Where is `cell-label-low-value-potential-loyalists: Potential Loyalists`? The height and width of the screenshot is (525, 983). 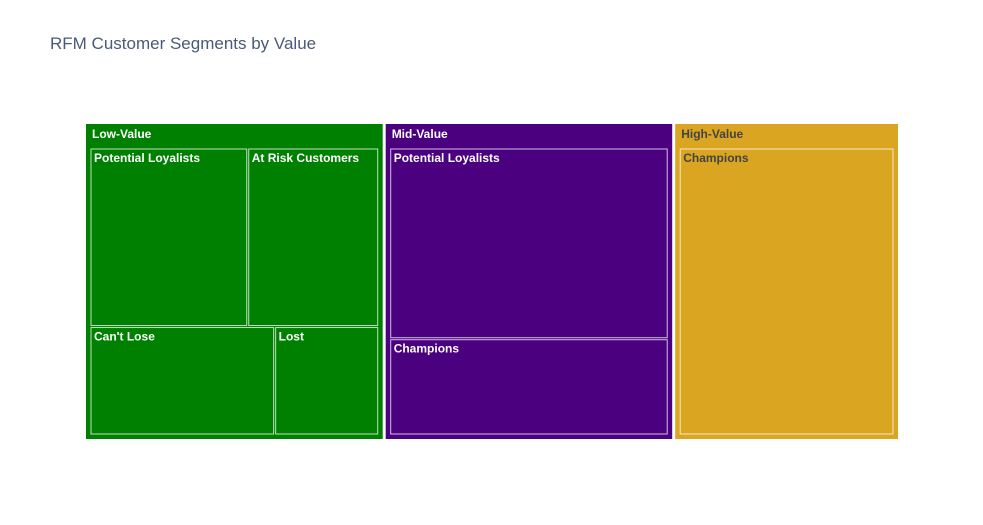
cell-label-low-value-potential-loyalists: Potential Loyalists is located at coordinates (147, 158).